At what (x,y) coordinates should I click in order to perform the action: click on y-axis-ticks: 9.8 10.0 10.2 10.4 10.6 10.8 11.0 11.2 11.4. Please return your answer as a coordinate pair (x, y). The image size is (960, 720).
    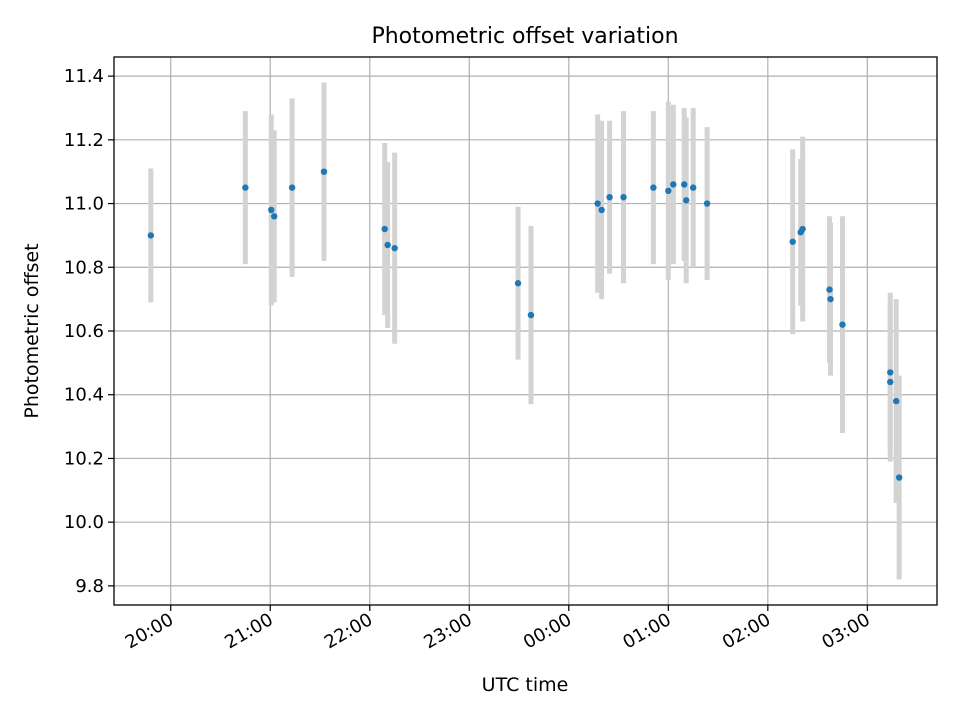
    Looking at the image, I should click on (89, 331).